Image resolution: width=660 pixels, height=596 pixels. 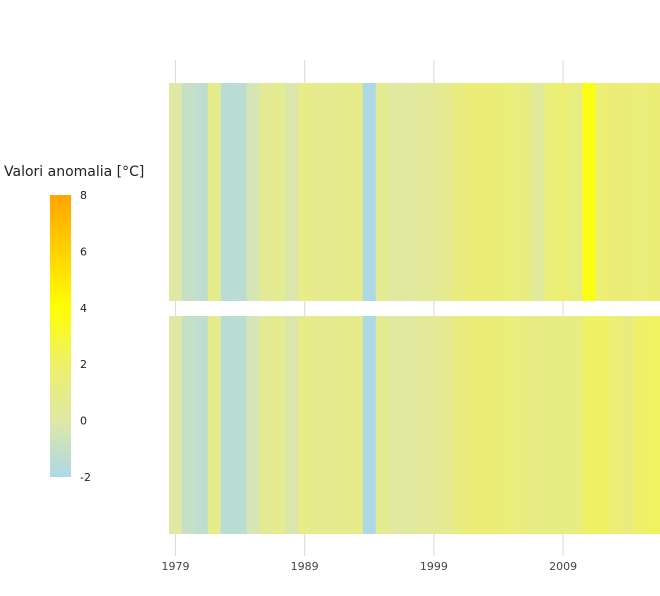 I want to click on x-axis-ticks: 1979 1989 1999 2009, so click(x=369, y=566).